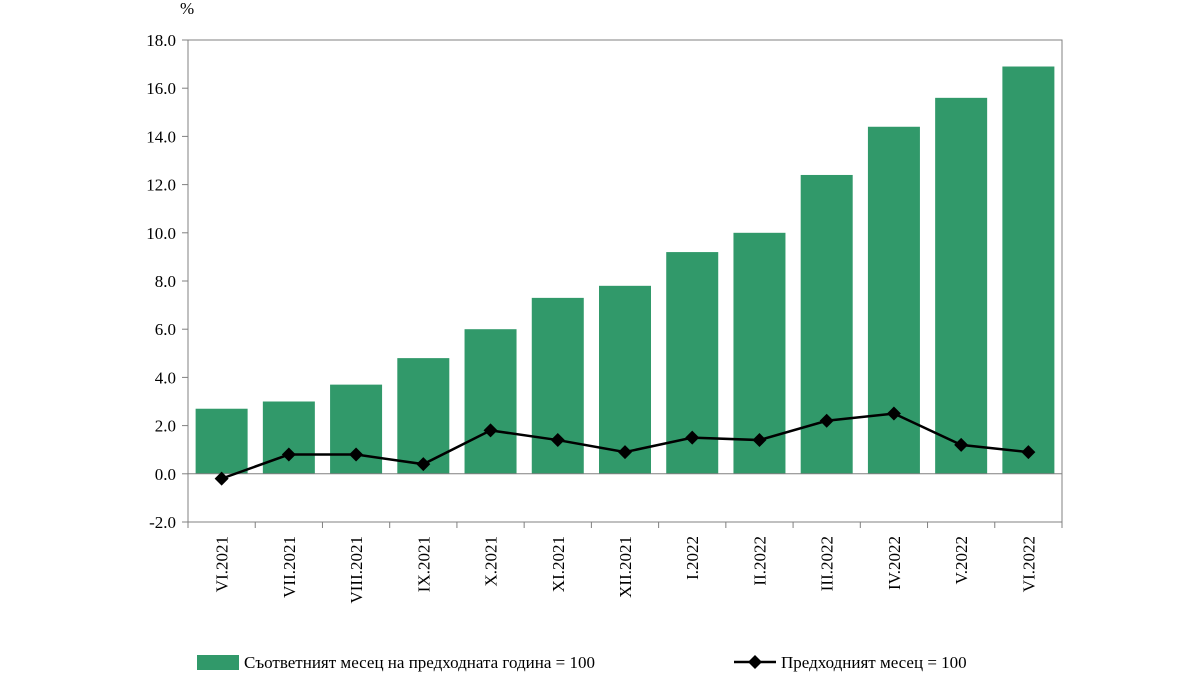 The image size is (1200, 675). I want to click on x-tick-label: VI.2021, so click(222, 564).